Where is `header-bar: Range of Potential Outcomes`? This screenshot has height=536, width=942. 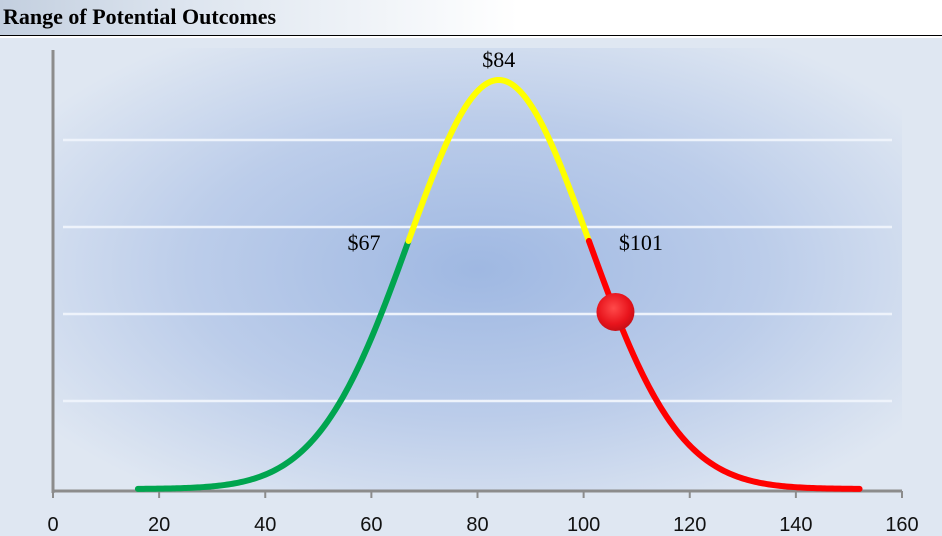 header-bar: Range of Potential Outcomes is located at coordinates (471, 18).